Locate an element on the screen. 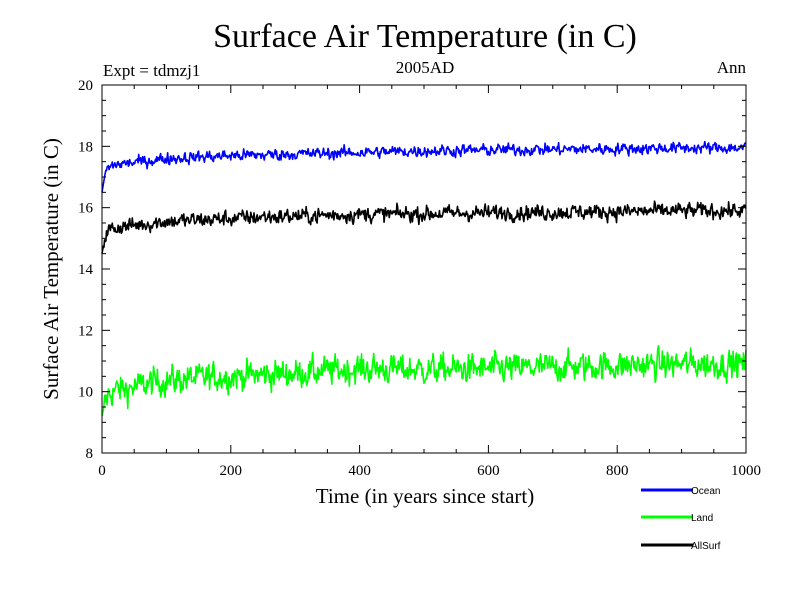 The height and width of the screenshot is (600, 800). x-tick-label: 400 is located at coordinates (359, 471).